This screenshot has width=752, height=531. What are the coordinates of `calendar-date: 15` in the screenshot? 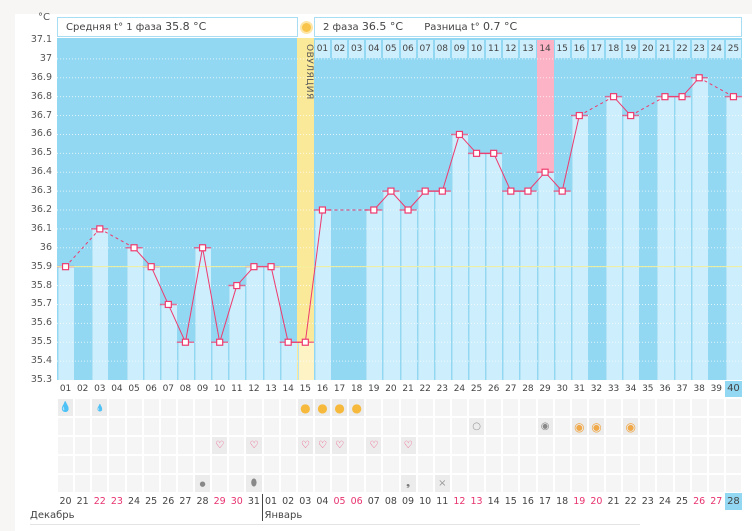 It's located at (510, 501).